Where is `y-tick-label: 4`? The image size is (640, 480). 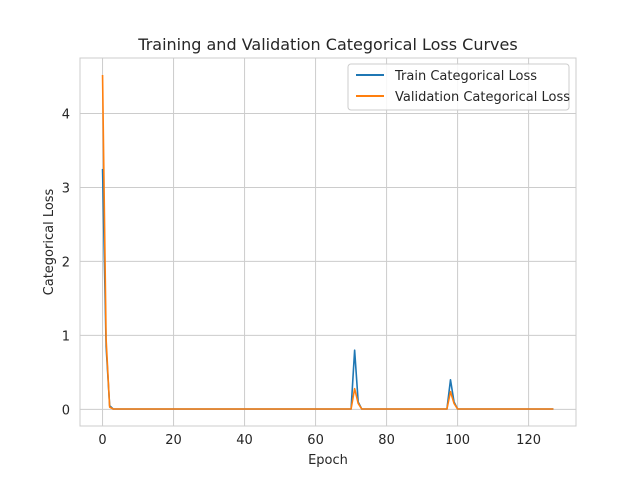 y-tick-label: 4 is located at coordinates (66, 114).